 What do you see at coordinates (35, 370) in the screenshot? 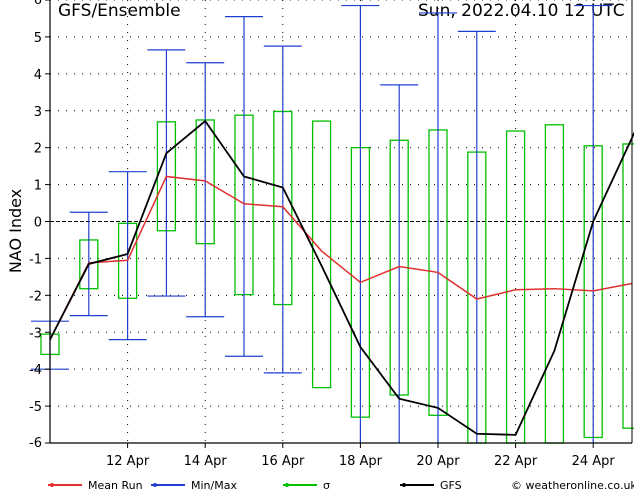
I see `y-tick-label: -4` at bounding box center [35, 370].